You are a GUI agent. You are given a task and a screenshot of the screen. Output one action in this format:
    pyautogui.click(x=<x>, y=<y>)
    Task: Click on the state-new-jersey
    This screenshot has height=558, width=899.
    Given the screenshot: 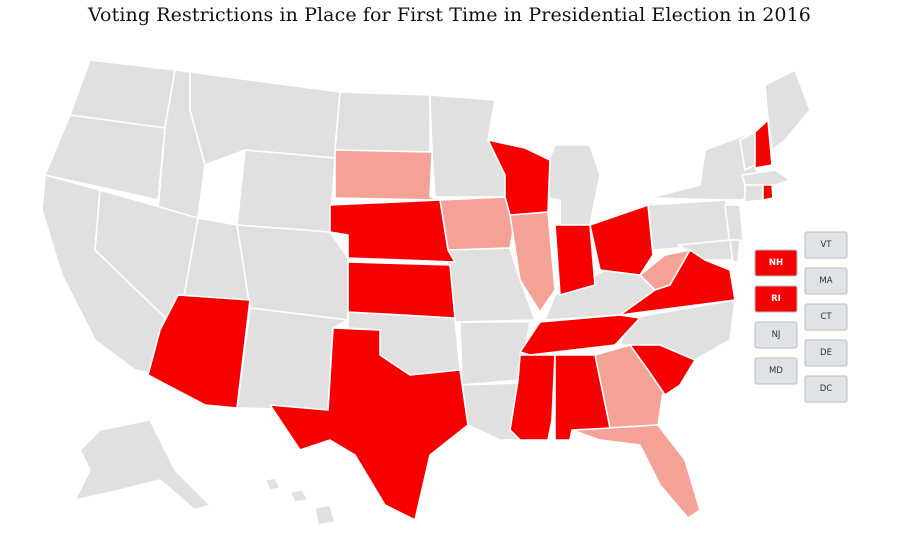 What is the action you would take?
    pyautogui.click(x=734, y=225)
    